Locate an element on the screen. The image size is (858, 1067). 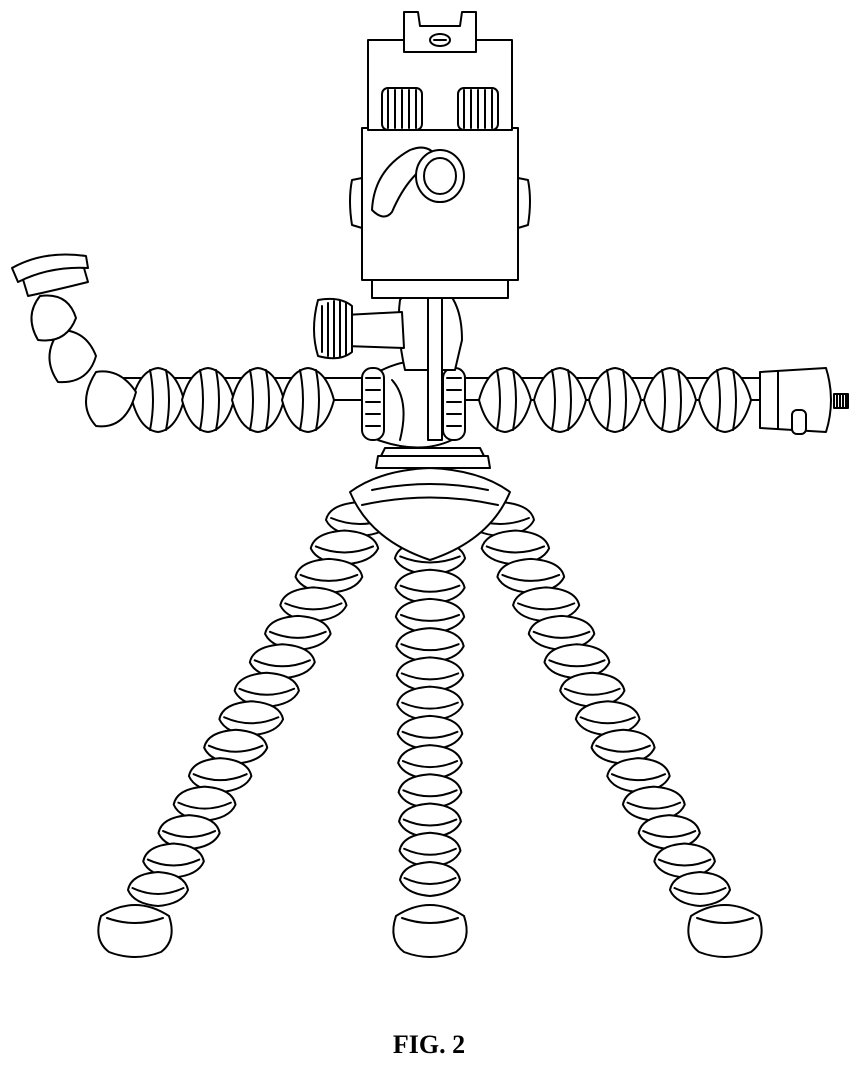
right-arm-end-fitting is located at coordinates (804, 401).